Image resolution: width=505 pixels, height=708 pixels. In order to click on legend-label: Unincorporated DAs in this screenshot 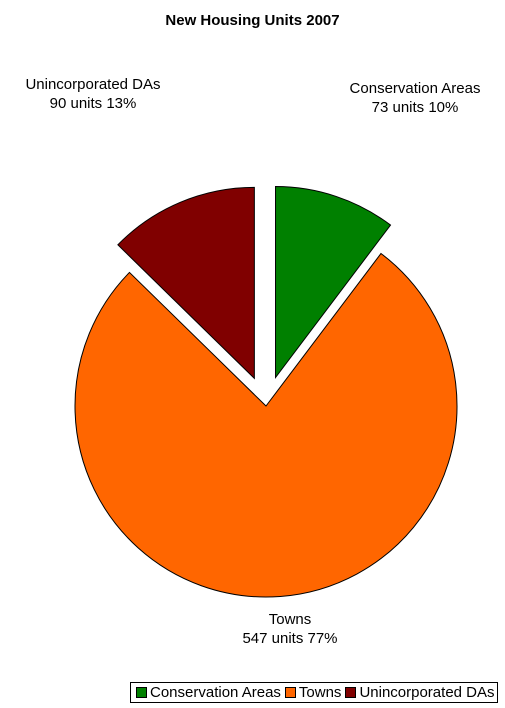, I will do `click(427, 692)`.